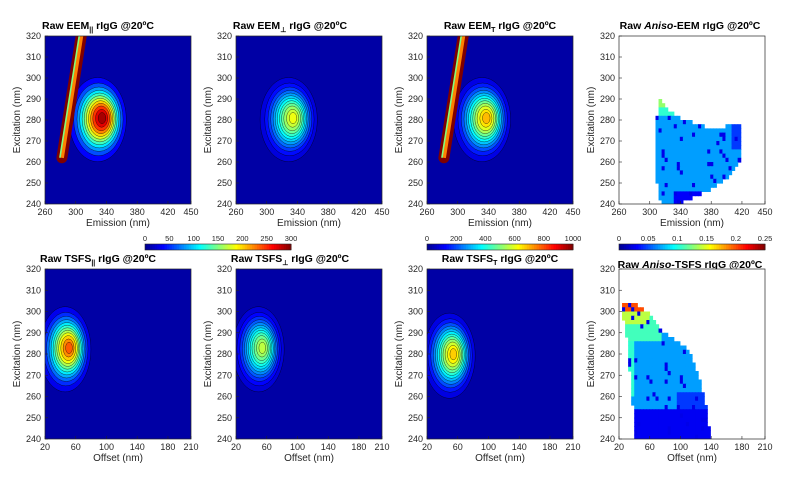 The width and height of the screenshot is (785, 491). What do you see at coordinates (415, 439) in the screenshot?
I see `y-tick-label: 240` at bounding box center [415, 439].